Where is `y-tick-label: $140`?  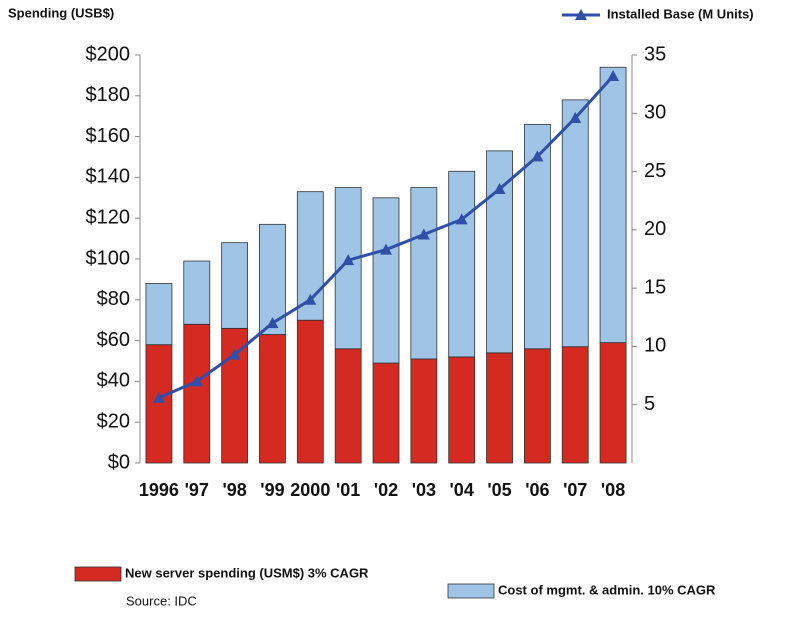 y-tick-label: $140 is located at coordinates (108, 177).